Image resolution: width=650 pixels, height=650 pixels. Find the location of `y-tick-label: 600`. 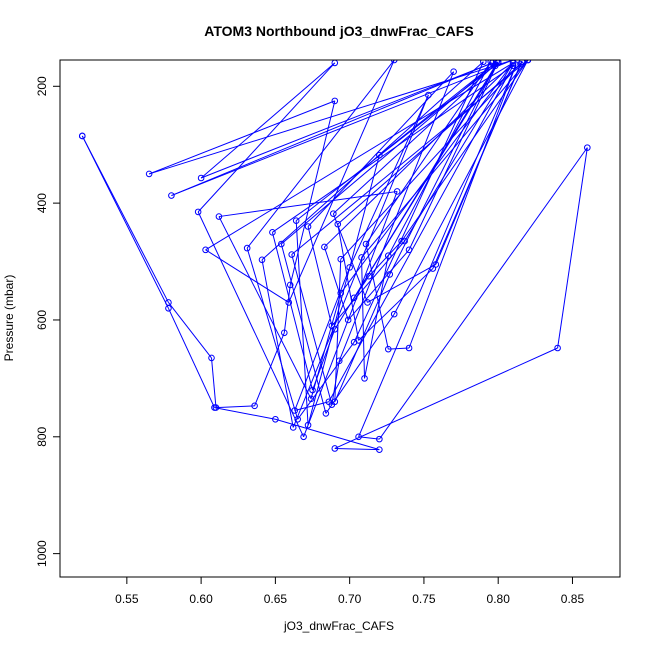

y-tick-label: 600 is located at coordinates (42, 320).